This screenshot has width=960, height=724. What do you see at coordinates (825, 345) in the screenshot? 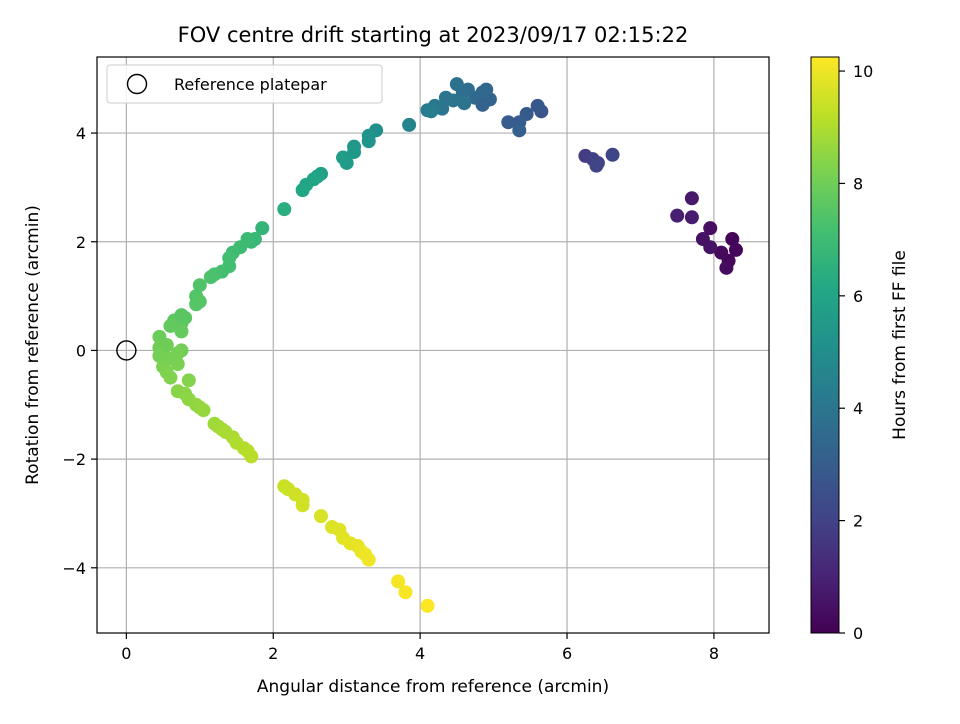
I see `colorbar-gradient` at bounding box center [825, 345].